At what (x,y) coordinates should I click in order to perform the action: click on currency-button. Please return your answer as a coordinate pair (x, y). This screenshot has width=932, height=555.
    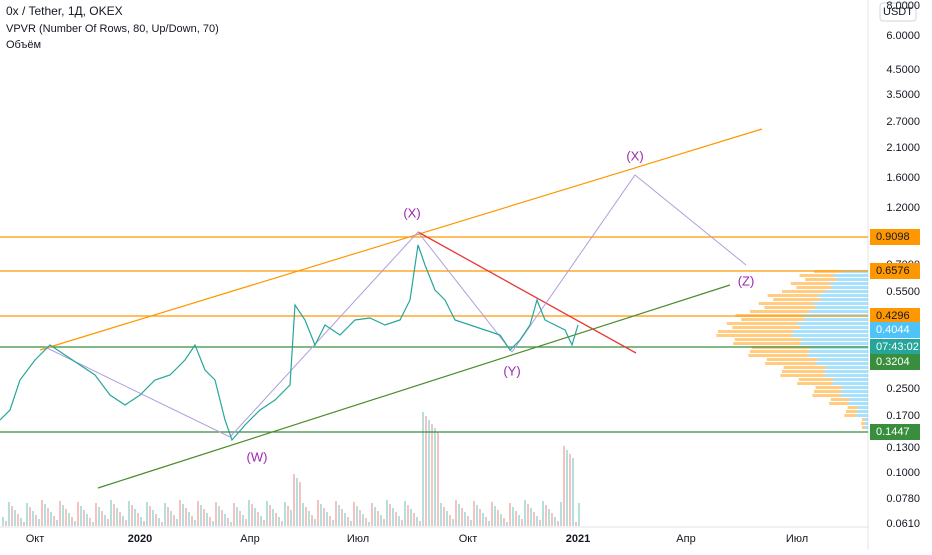
    Looking at the image, I should click on (898, 12).